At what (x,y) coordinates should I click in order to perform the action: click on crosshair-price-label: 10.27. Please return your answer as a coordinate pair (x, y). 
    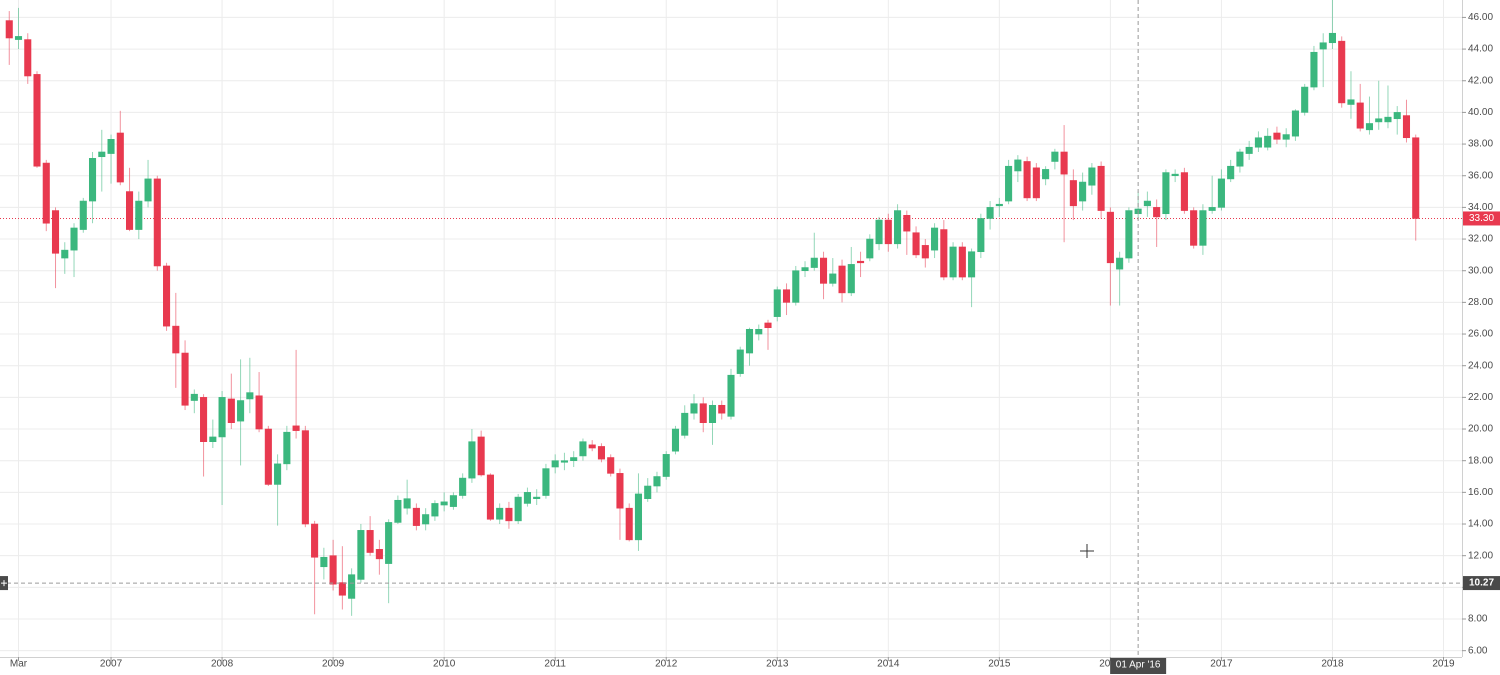
    Looking at the image, I should click on (1481, 583).